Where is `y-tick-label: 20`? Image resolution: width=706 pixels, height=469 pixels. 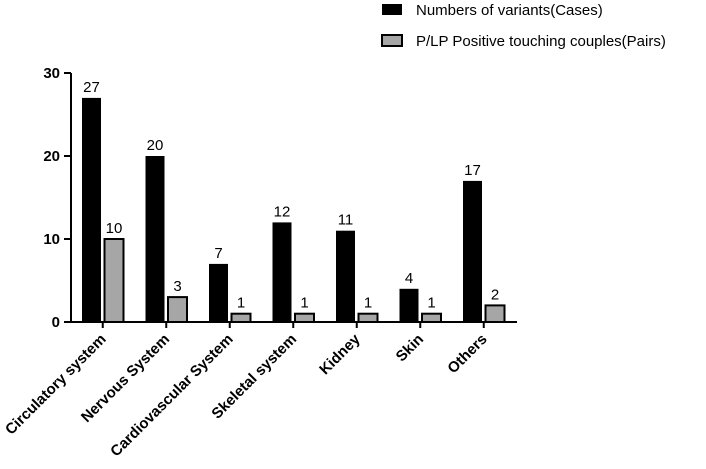 y-tick-label: 20 is located at coordinates (51, 156).